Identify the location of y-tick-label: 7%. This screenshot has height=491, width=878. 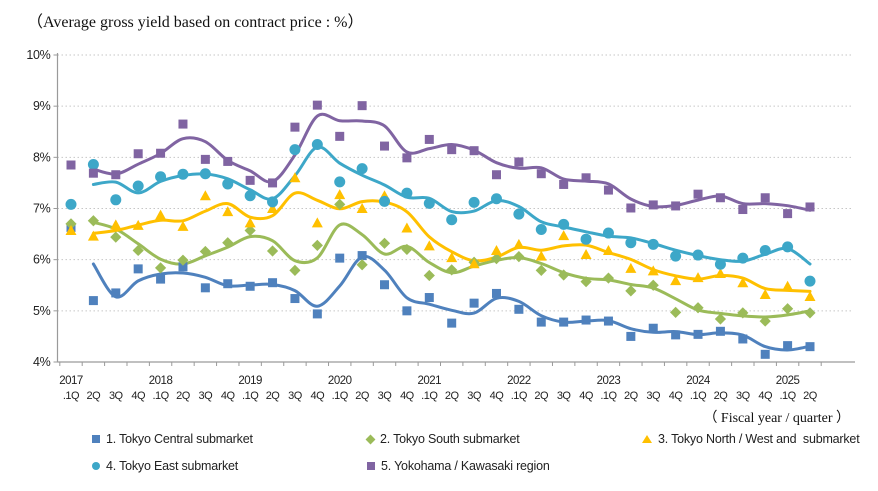
(42, 209).